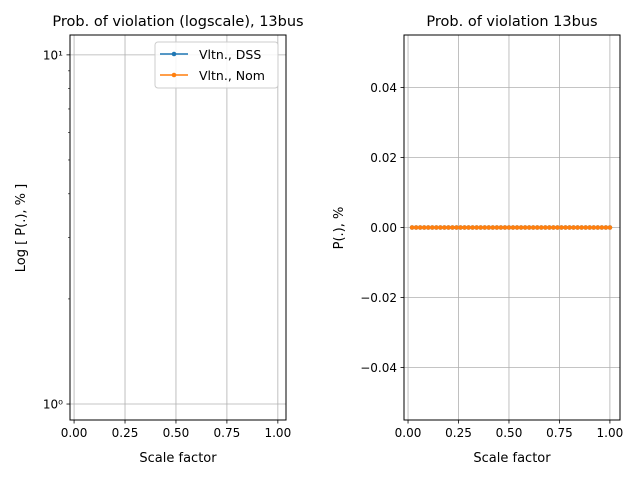  What do you see at coordinates (53, 405) in the screenshot?
I see `y-tick-label: 10⁰` at bounding box center [53, 405].